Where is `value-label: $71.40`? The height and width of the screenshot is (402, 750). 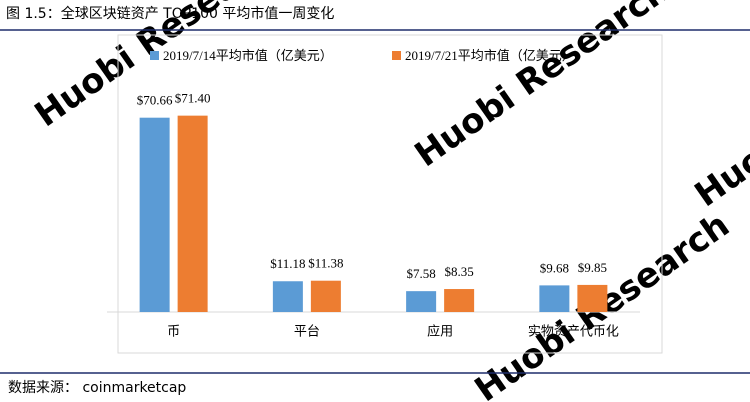 value-label: $71.40 is located at coordinates (193, 98).